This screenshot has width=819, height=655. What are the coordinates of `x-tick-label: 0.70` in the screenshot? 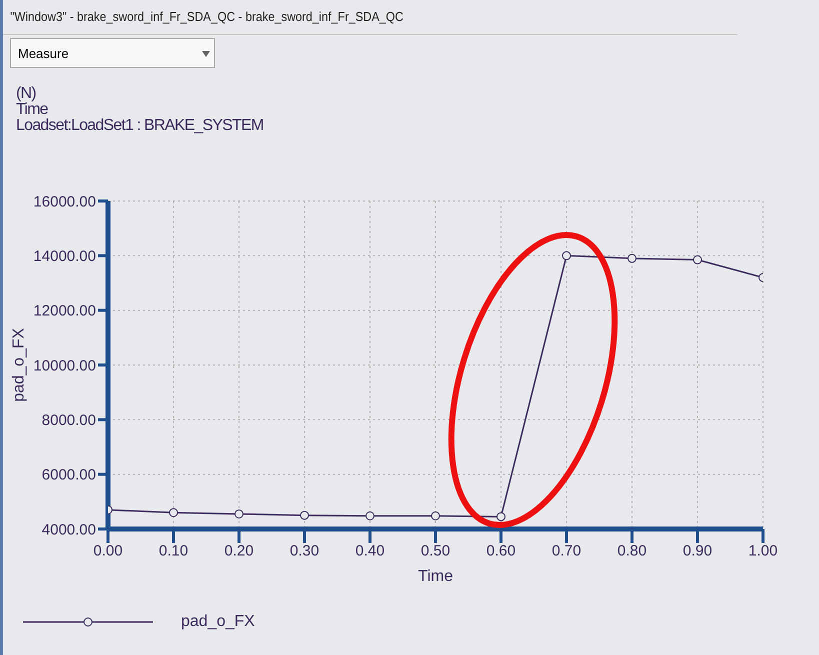 It's located at (567, 551).